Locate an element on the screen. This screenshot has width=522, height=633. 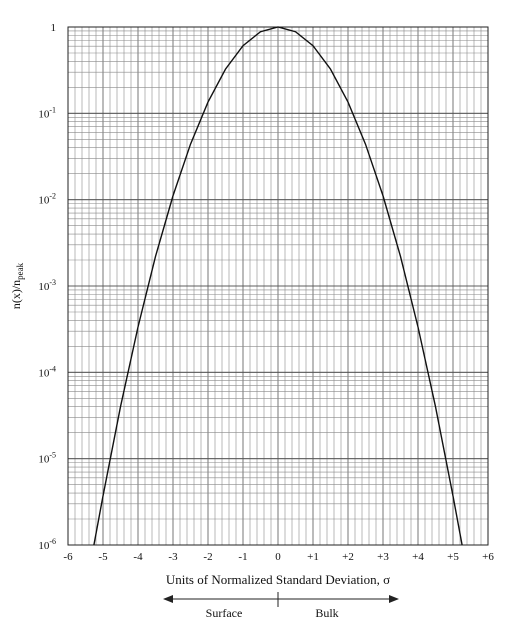
y-tick-label: 10⁻⁴ is located at coordinates (47, 371).